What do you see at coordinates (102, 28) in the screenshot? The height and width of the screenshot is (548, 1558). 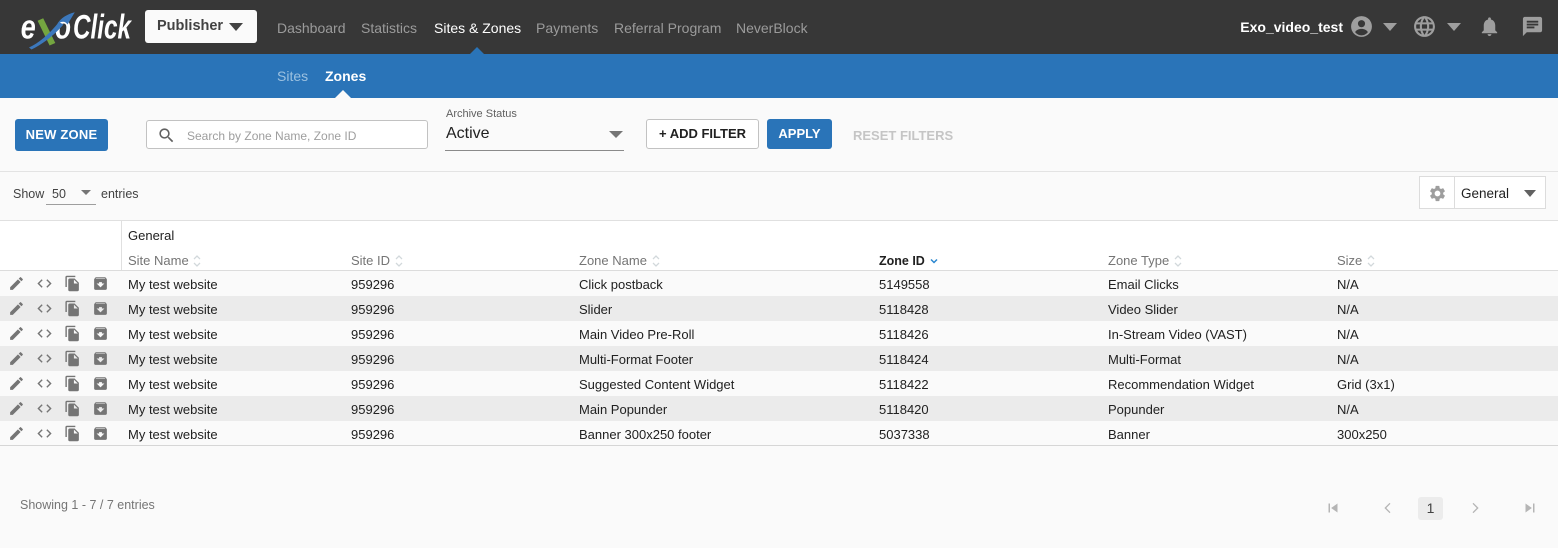 I see `svg-text: Click` at bounding box center [102, 28].